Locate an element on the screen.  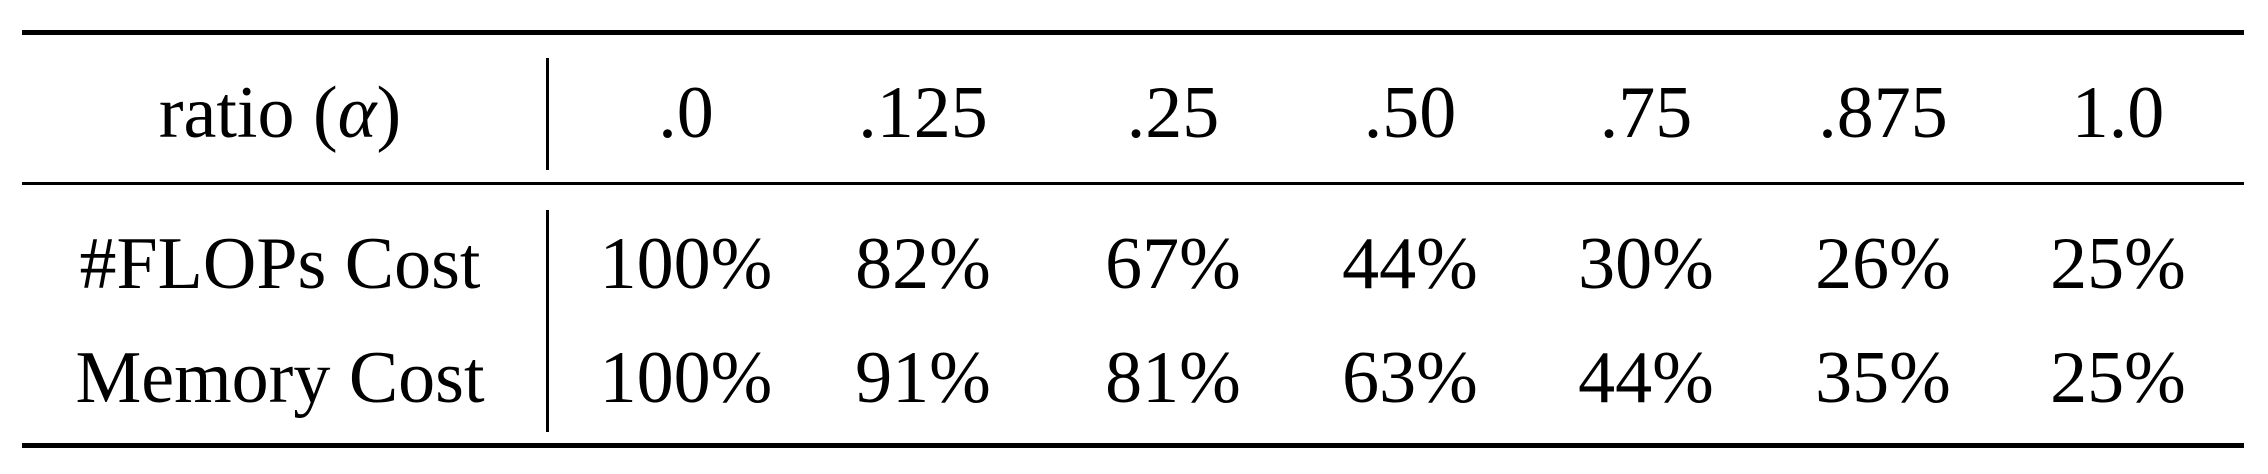
body-vertical-divider is located at coordinates (547, 321).